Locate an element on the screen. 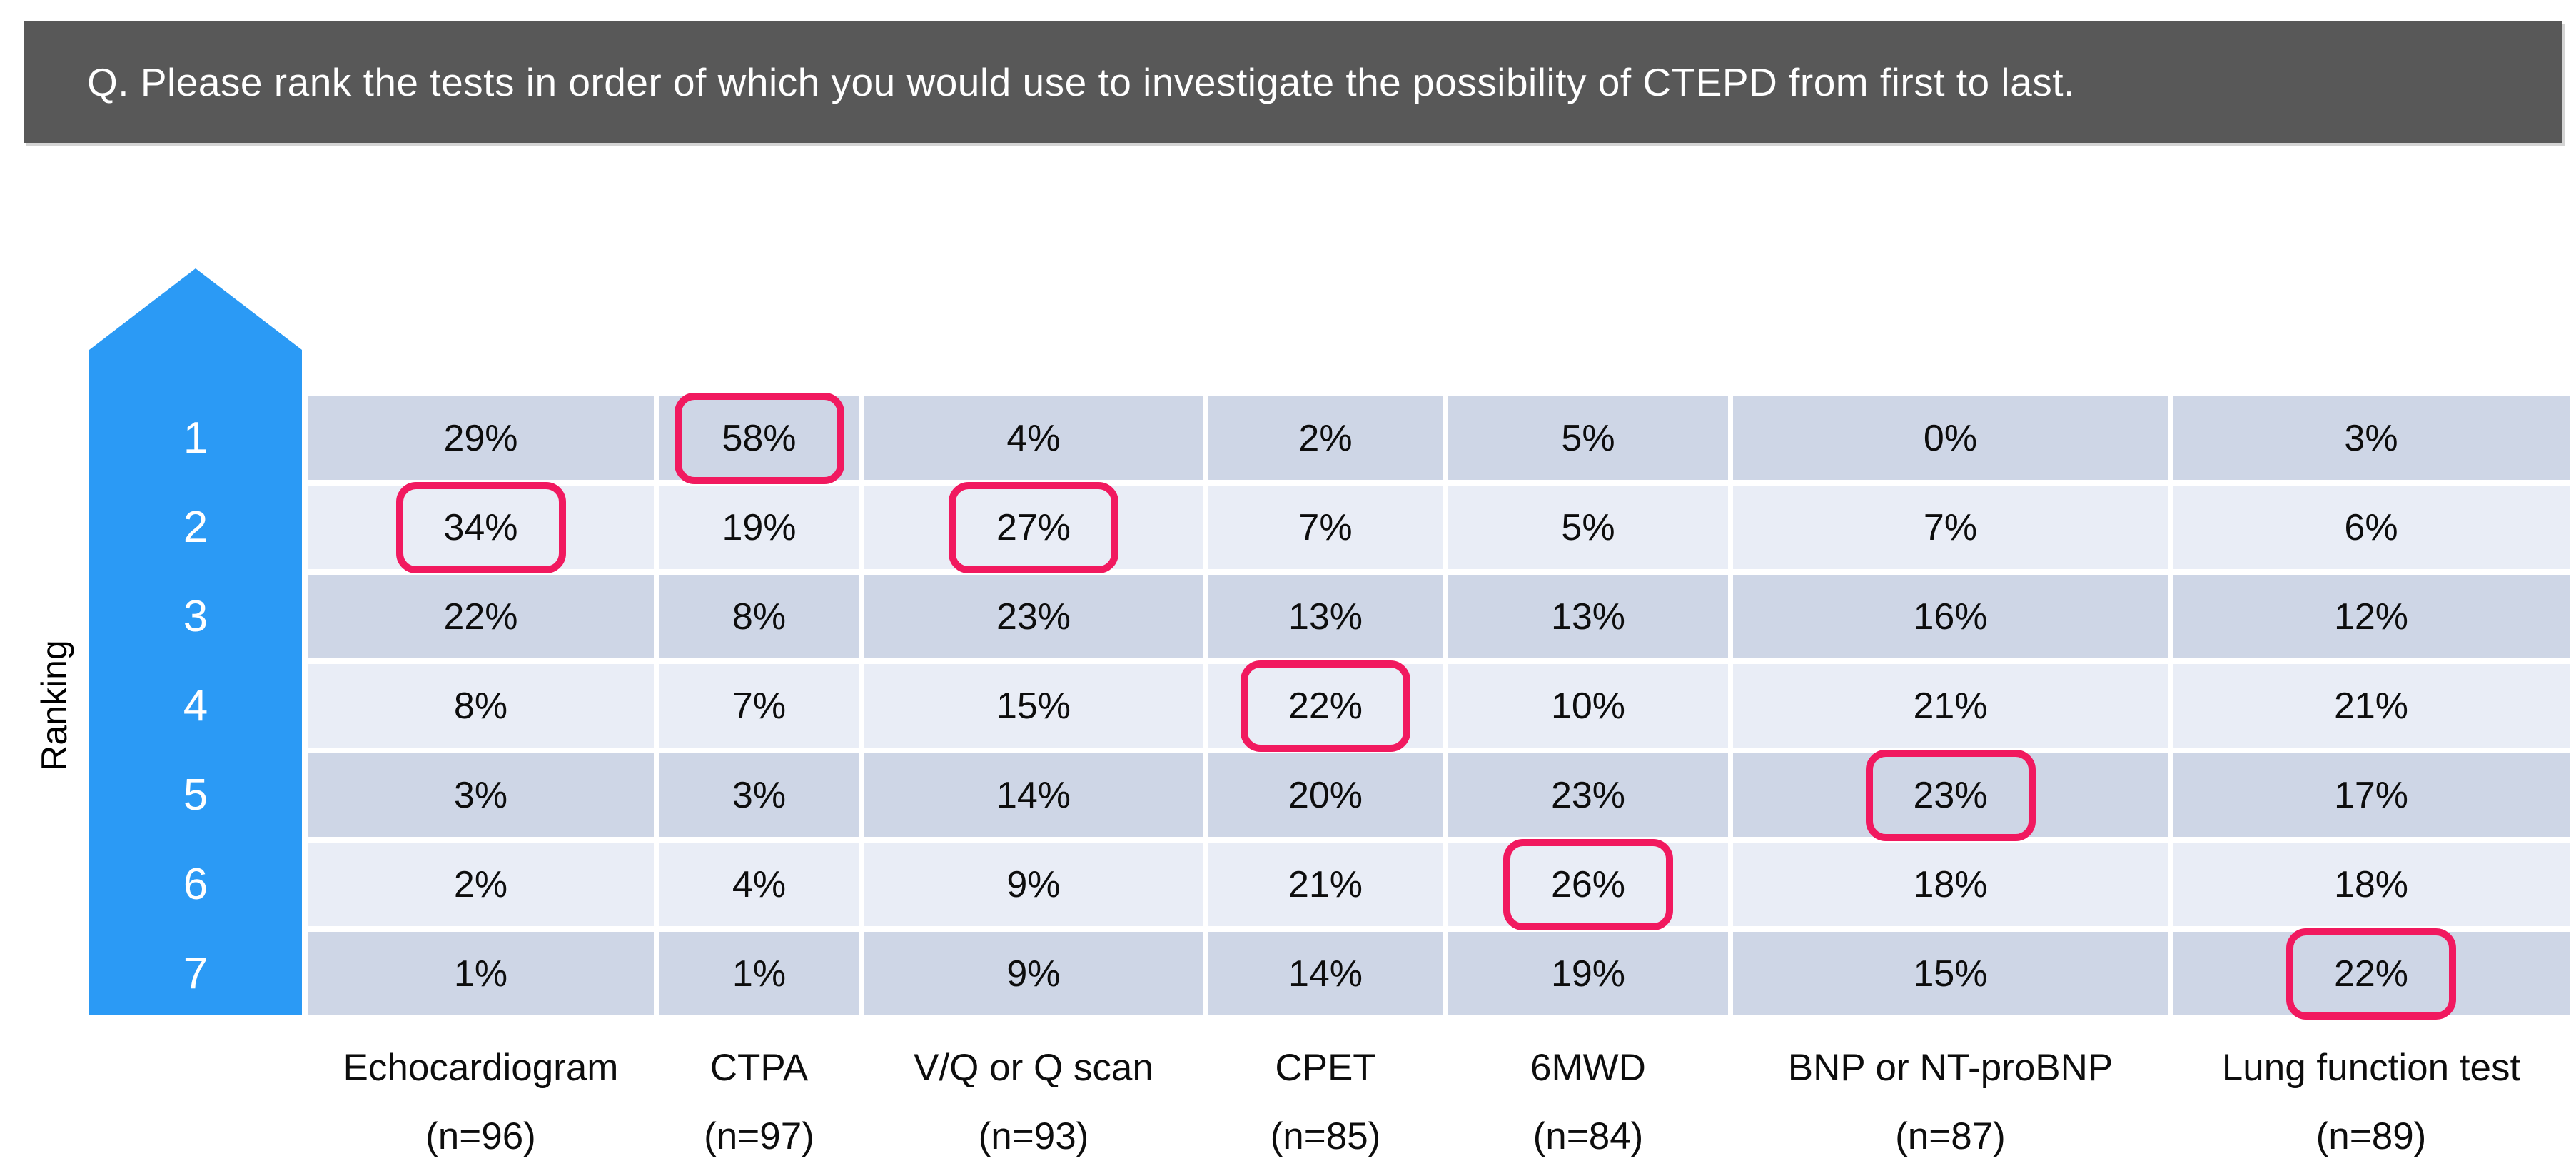  table-cell: 27% is located at coordinates (1033, 527).